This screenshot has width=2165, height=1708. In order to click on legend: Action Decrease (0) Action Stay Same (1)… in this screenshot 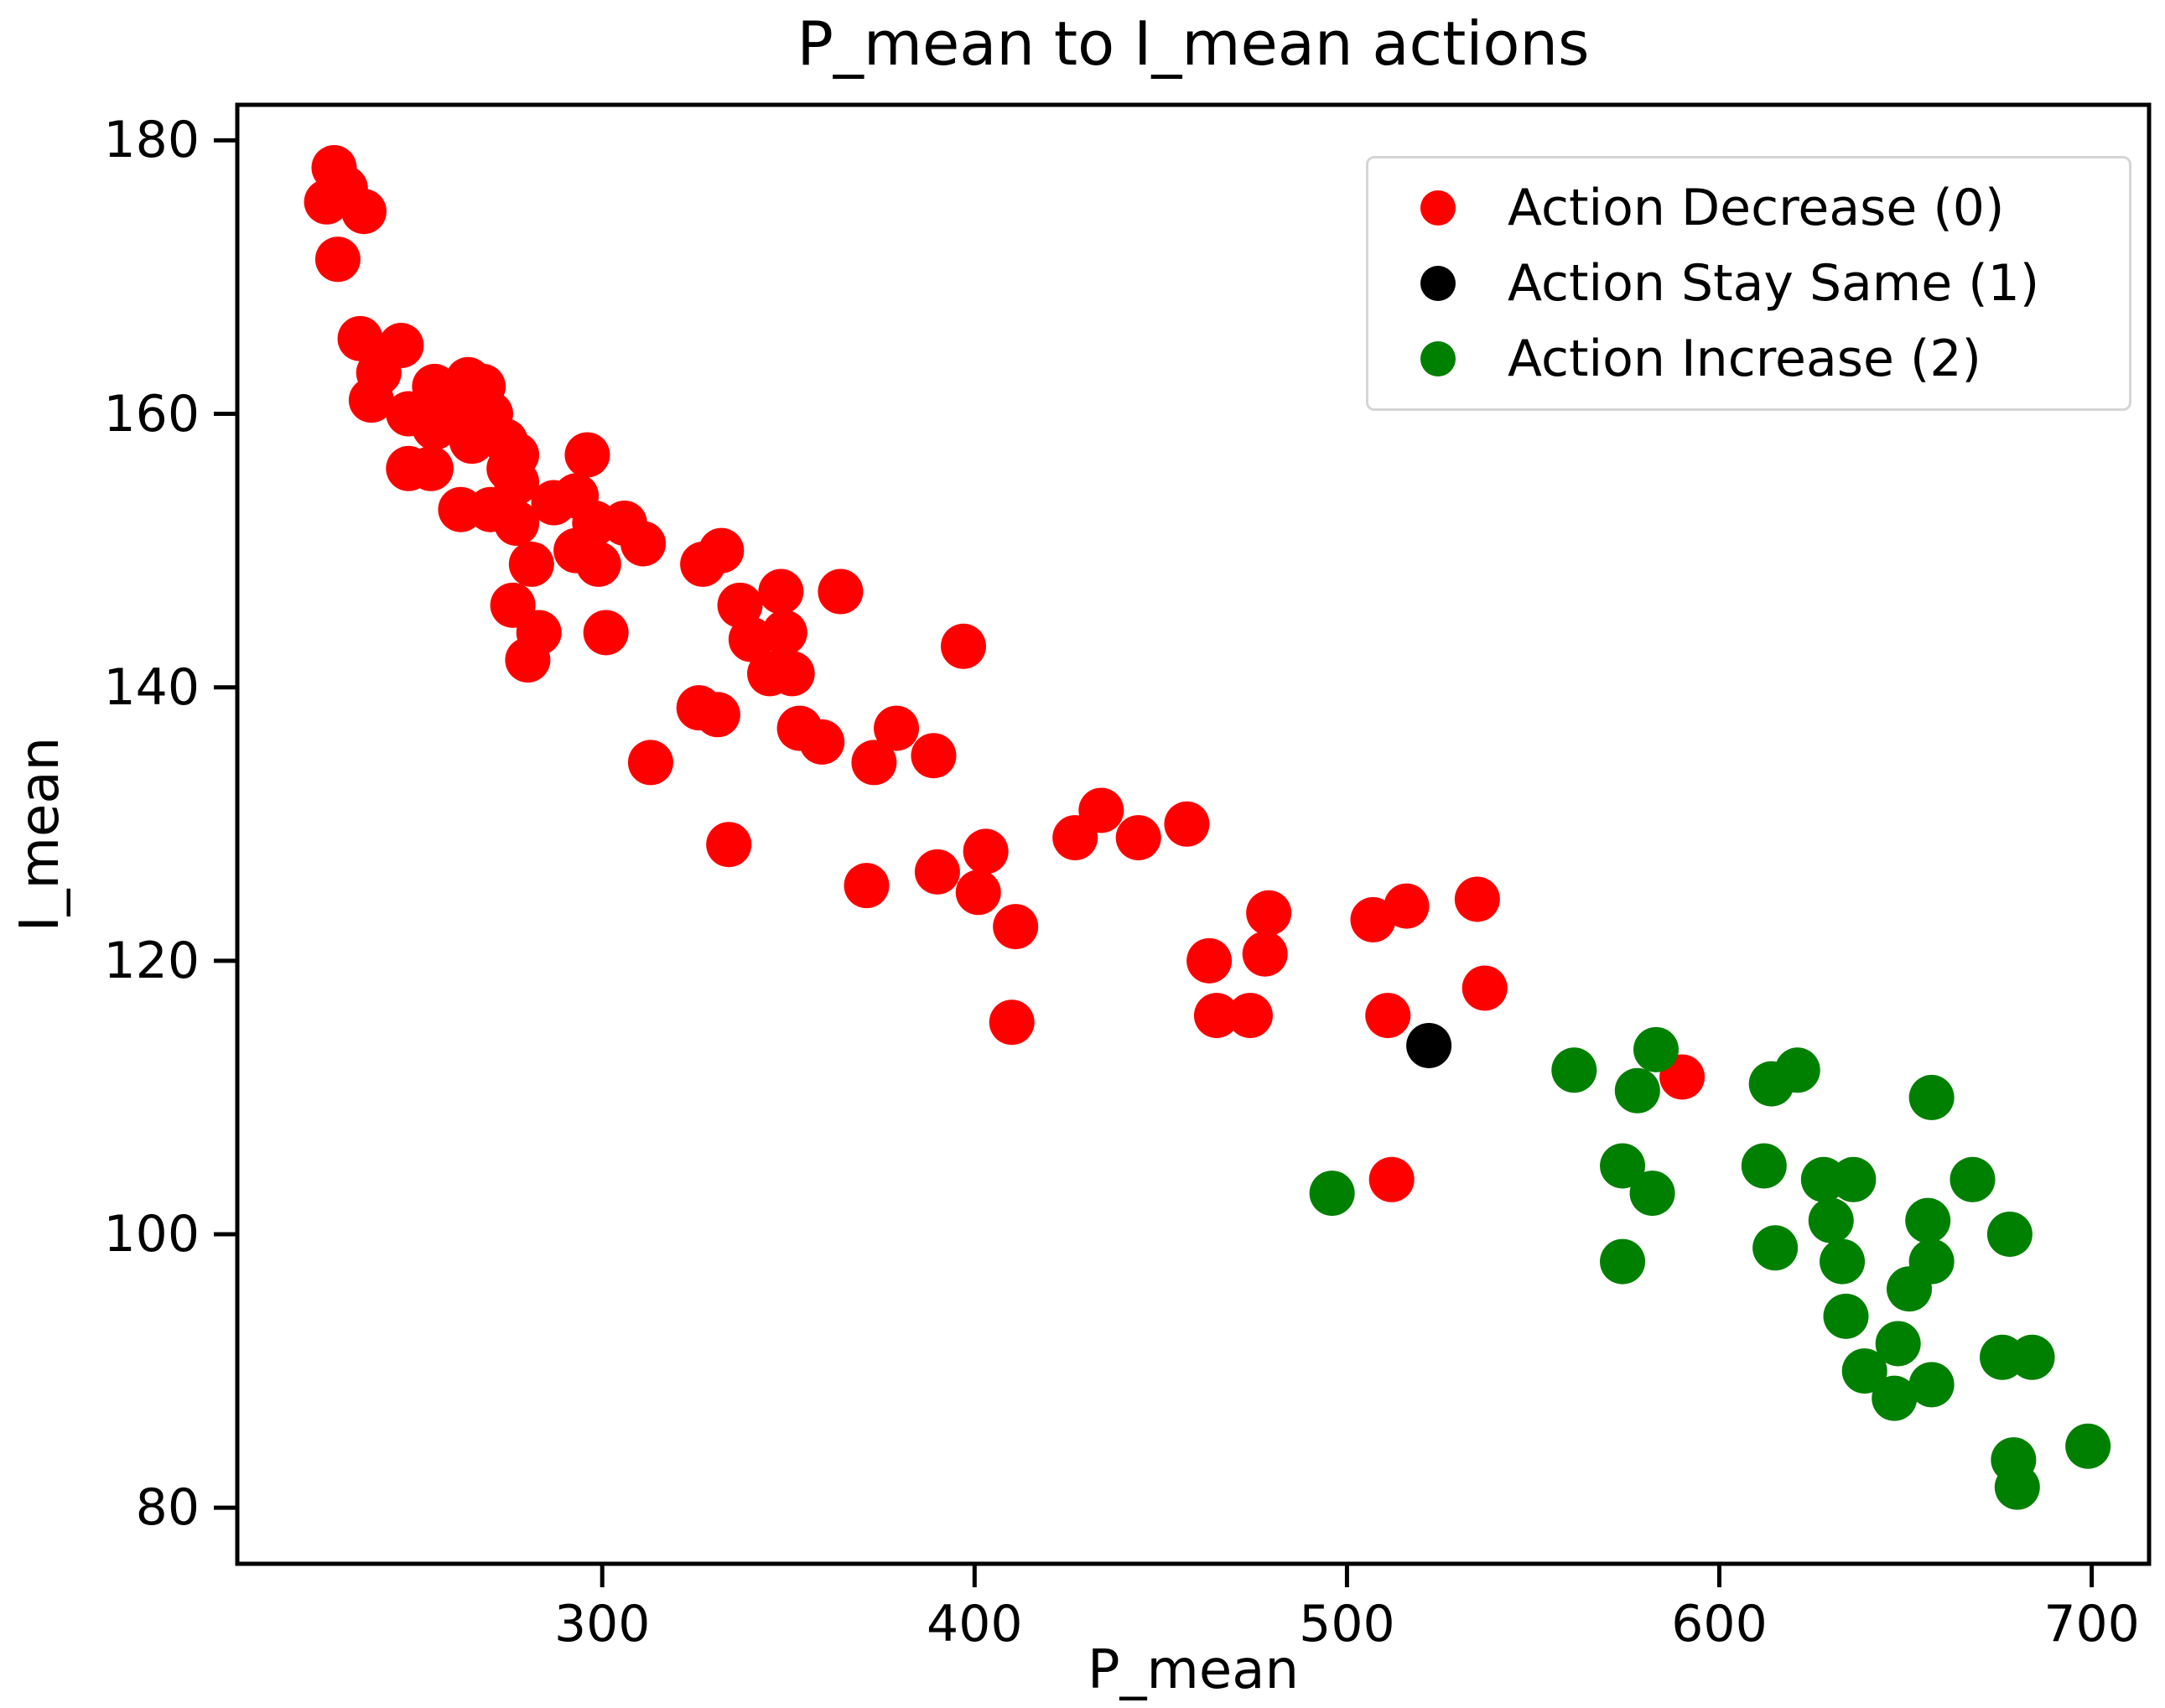, I will do `click(1749, 283)`.